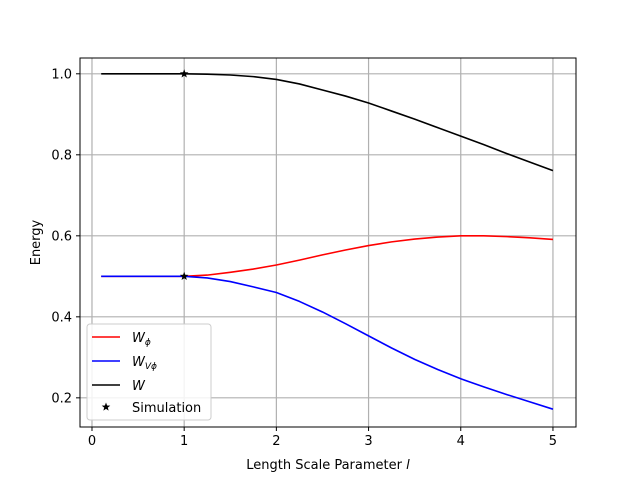  What do you see at coordinates (106, 406) in the screenshot?
I see `legend-swatch-simulation` at bounding box center [106, 406].